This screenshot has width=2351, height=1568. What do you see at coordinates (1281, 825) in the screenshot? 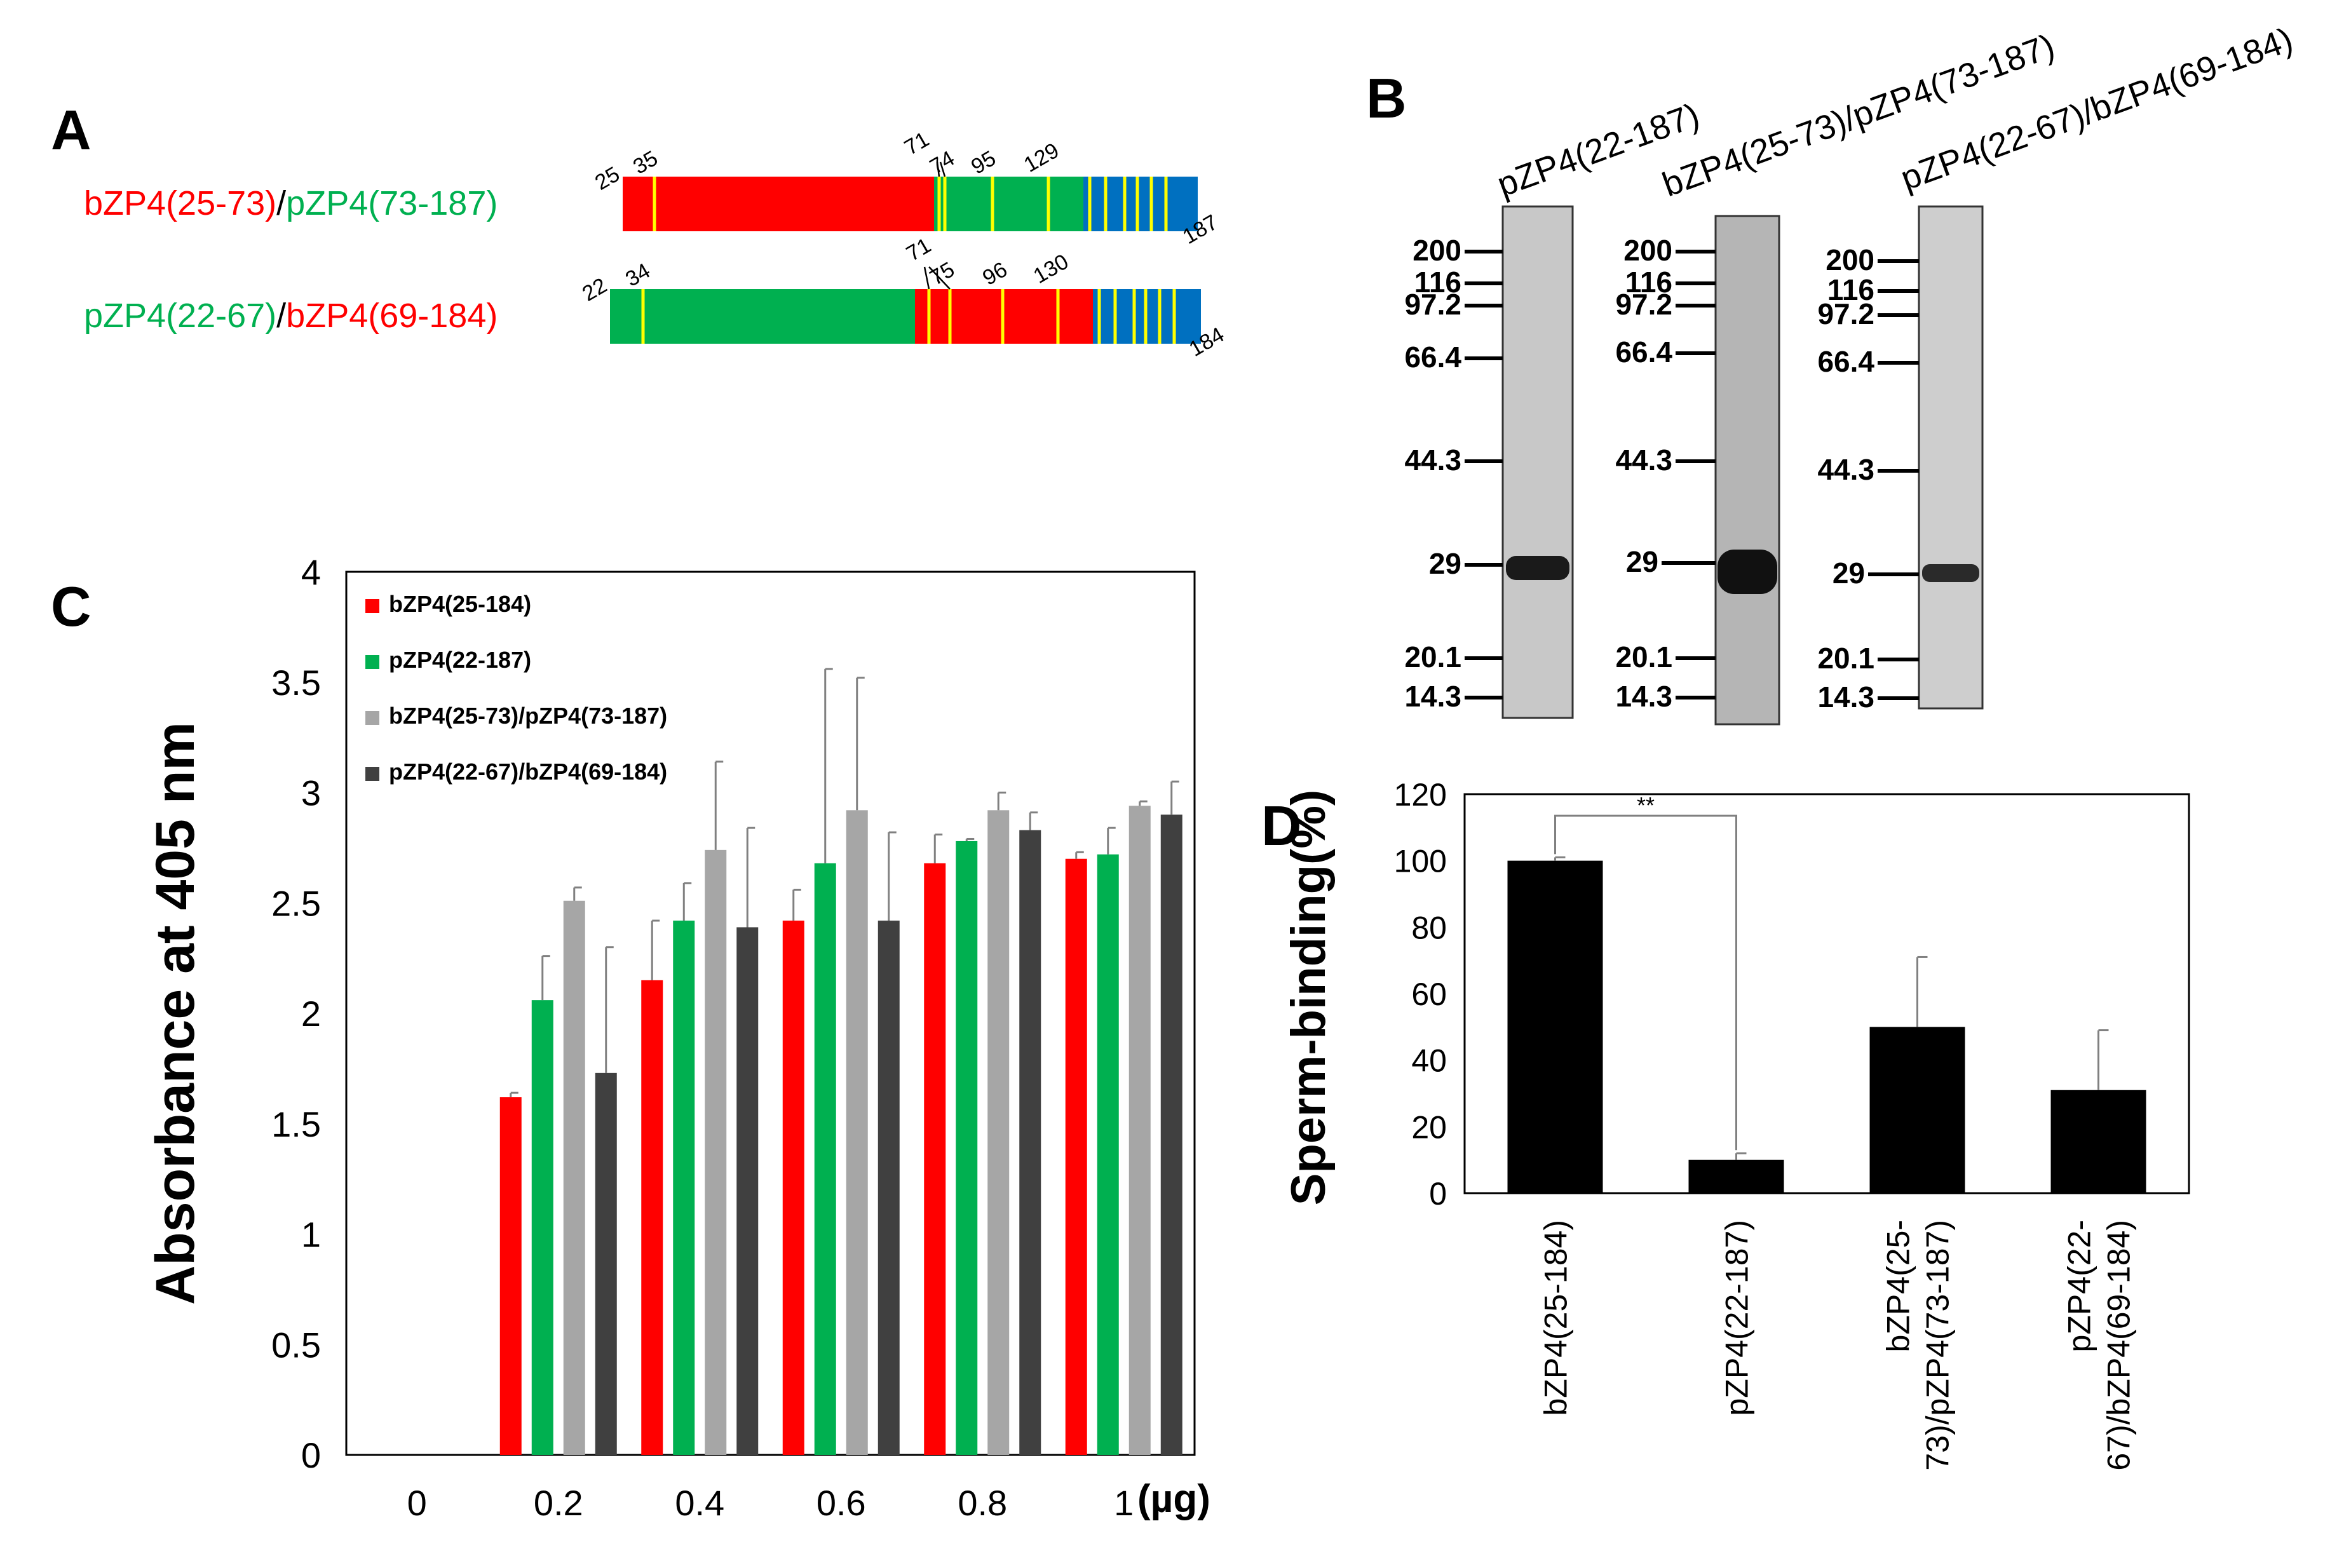
I see `panel-d-label: D` at bounding box center [1281, 825].